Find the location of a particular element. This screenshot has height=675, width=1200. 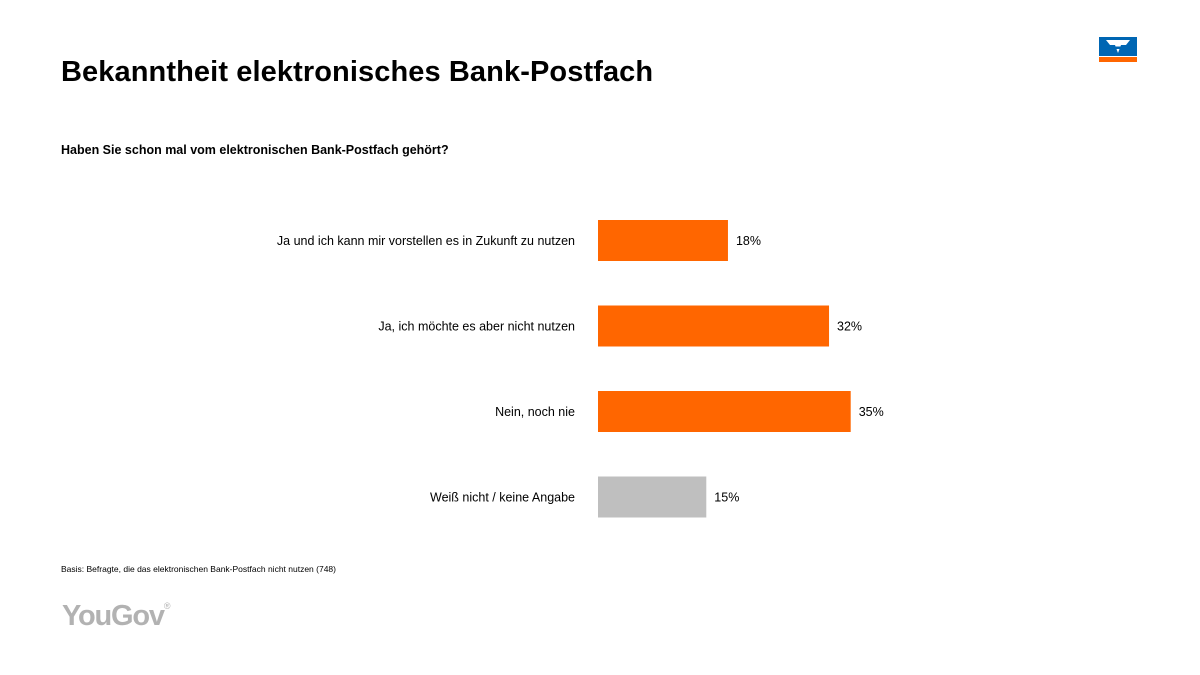

data-label: 15% is located at coordinates (726, 498).